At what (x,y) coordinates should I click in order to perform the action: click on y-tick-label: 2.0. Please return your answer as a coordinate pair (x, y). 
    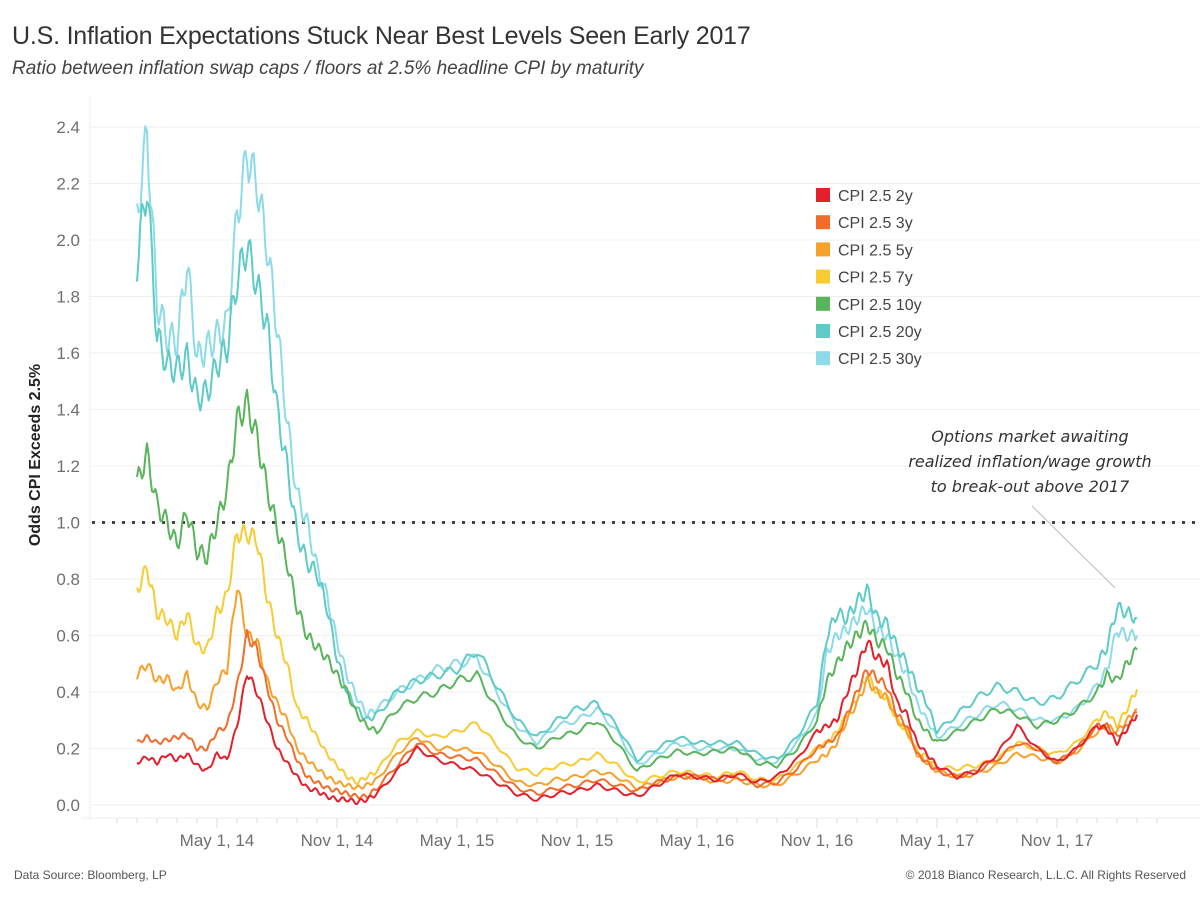
    Looking at the image, I should click on (68, 240).